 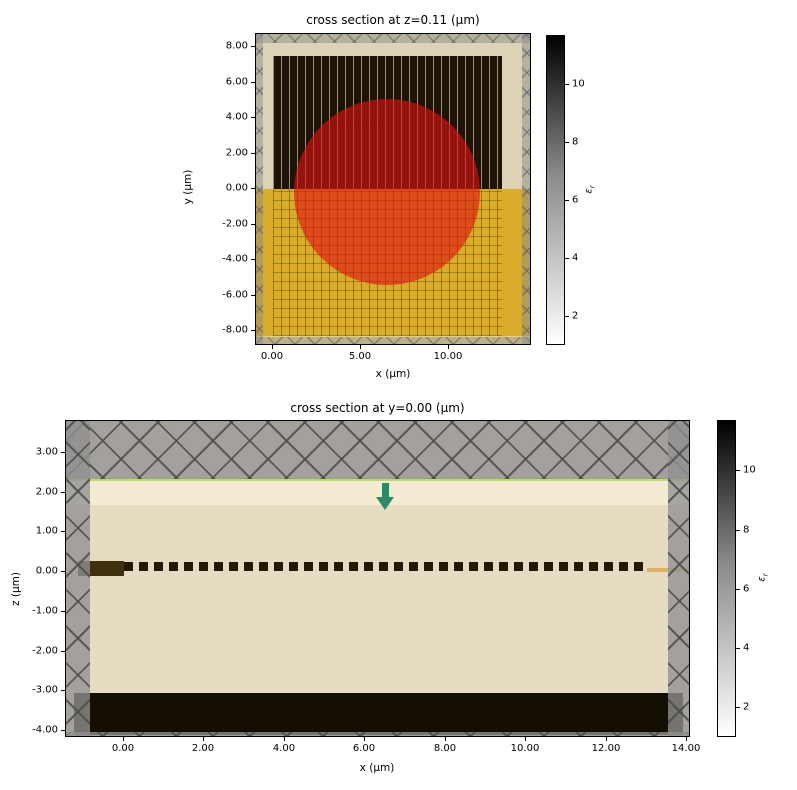 What do you see at coordinates (45, 651) in the screenshot?
I see `z-tick-label: -2.00` at bounding box center [45, 651].